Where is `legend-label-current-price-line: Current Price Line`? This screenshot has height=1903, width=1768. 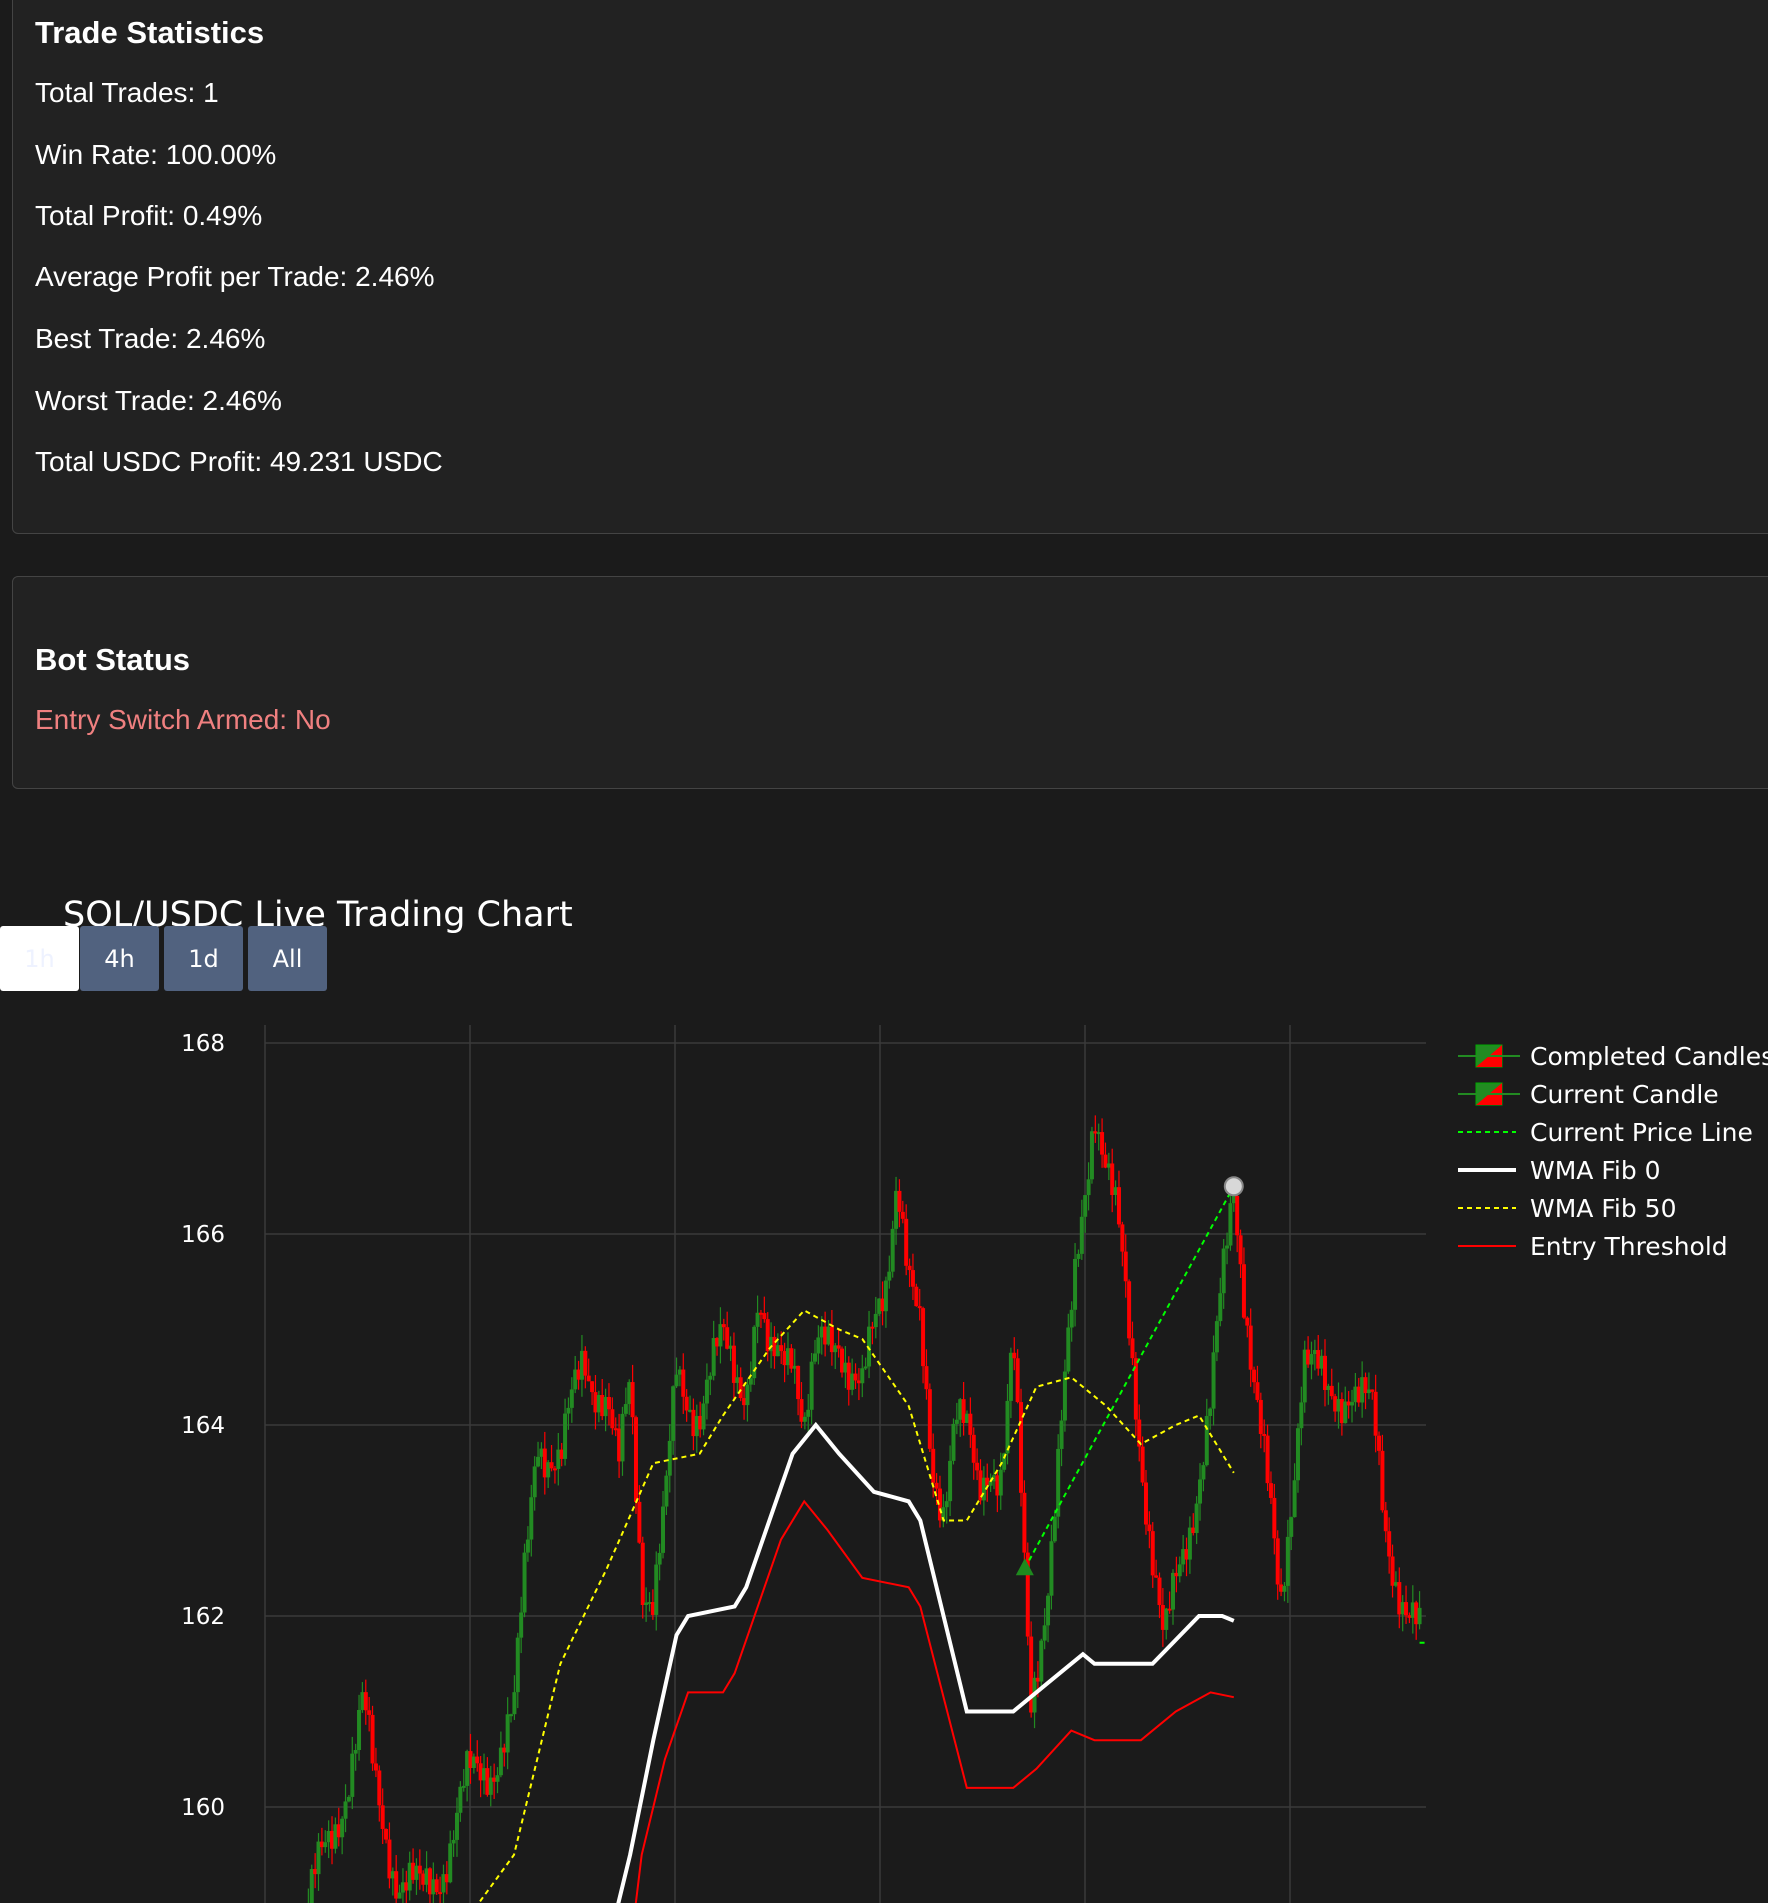
legend-label-current-price-line: Current Price Line is located at coordinates (1641, 1132).